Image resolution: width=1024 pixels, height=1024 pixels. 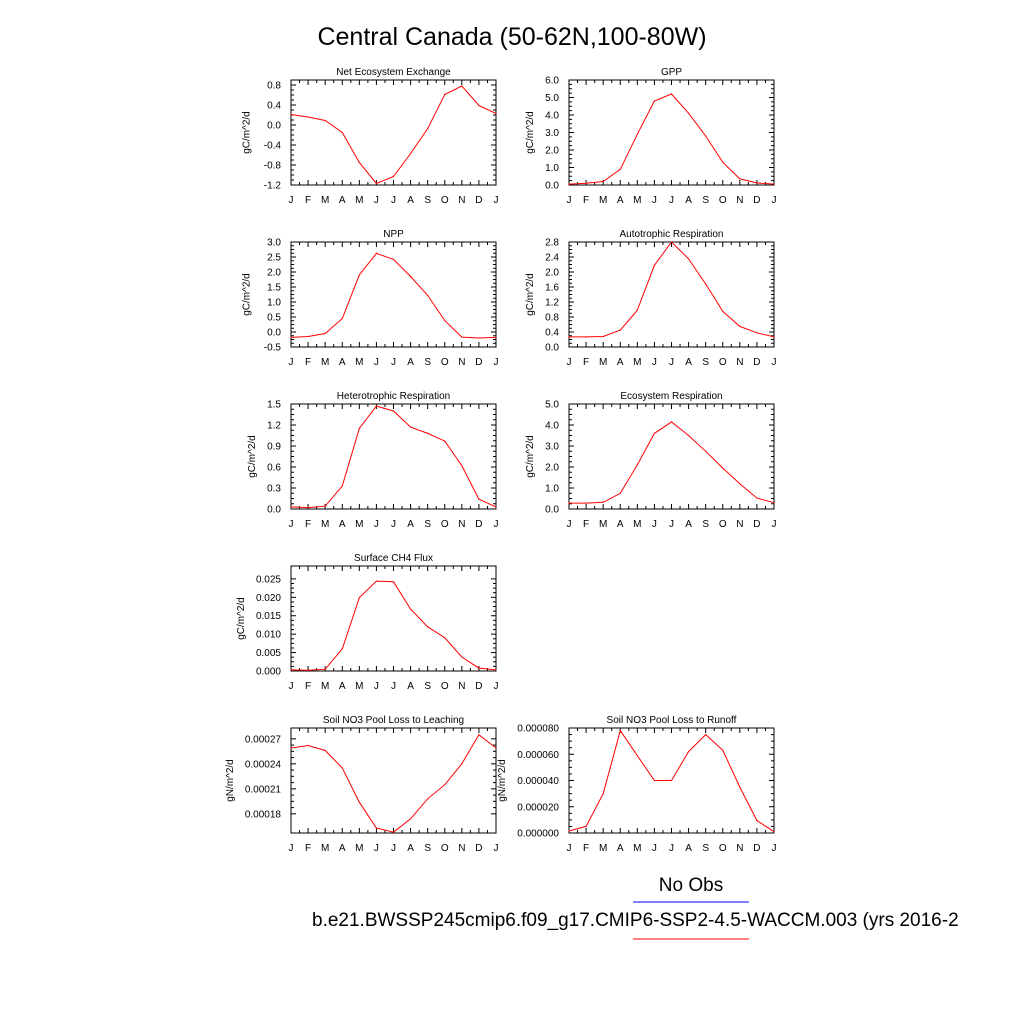 I want to click on y-tick-label: 0.000000, so click(x=538, y=834).